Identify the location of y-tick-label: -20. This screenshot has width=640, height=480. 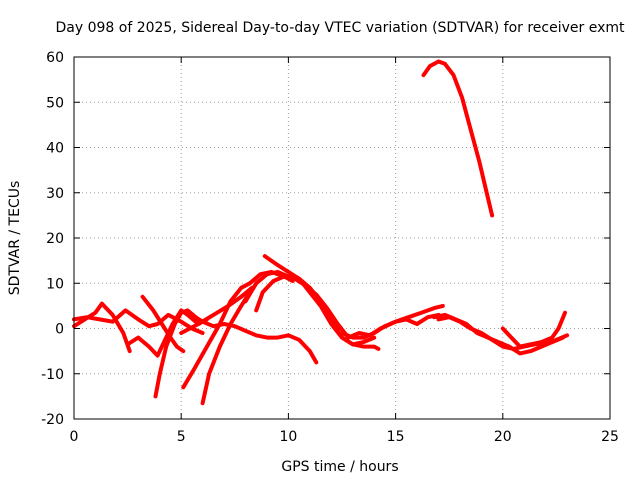
(52, 420).